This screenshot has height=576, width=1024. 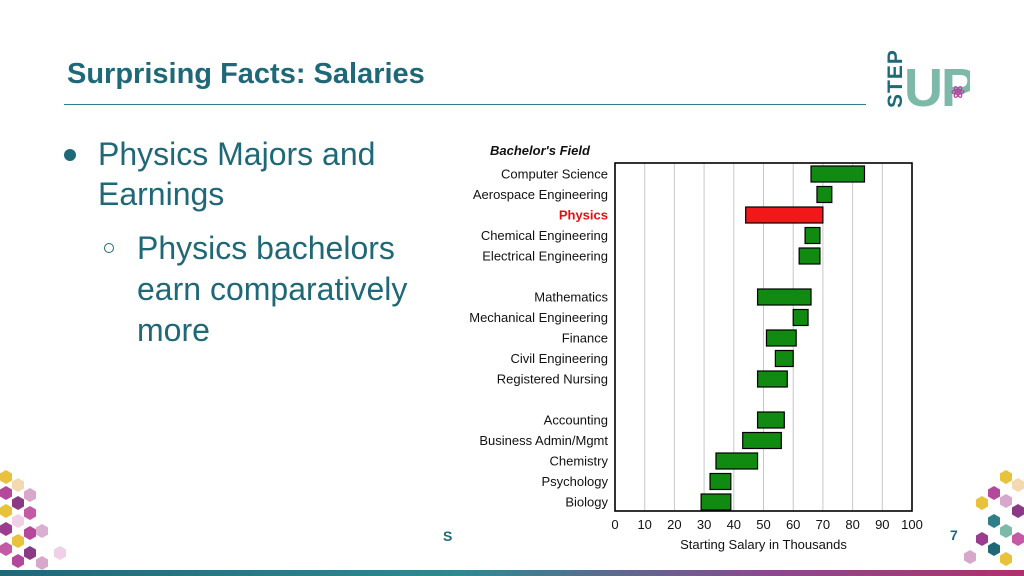 I want to click on category-label: Finance, so click(x=585, y=338).